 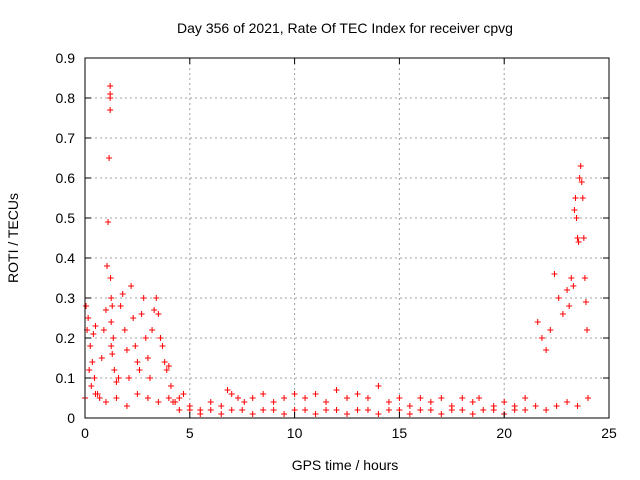 What do you see at coordinates (85, 433) in the screenshot?
I see `x-tick-label: 0` at bounding box center [85, 433].